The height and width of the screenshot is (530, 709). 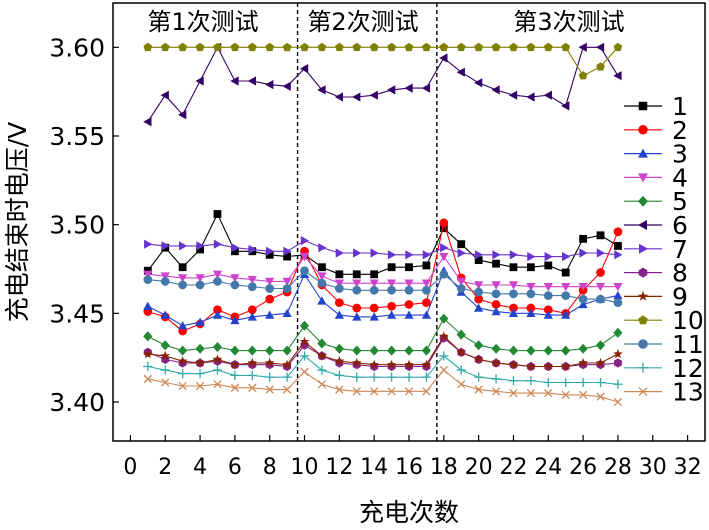 What do you see at coordinates (235, 467) in the screenshot?
I see `x-tick-label: 6` at bounding box center [235, 467].